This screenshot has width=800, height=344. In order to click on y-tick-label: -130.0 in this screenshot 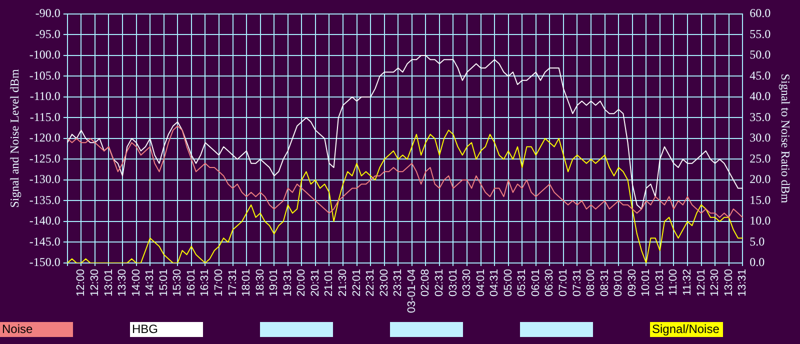, I will do `click(44, 179)`.